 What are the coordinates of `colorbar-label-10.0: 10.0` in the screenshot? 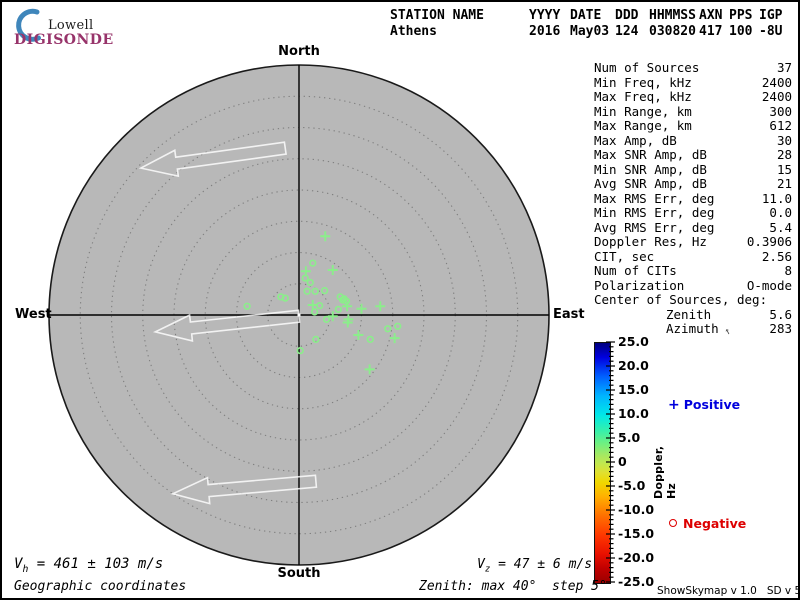 It's located at (633, 413).